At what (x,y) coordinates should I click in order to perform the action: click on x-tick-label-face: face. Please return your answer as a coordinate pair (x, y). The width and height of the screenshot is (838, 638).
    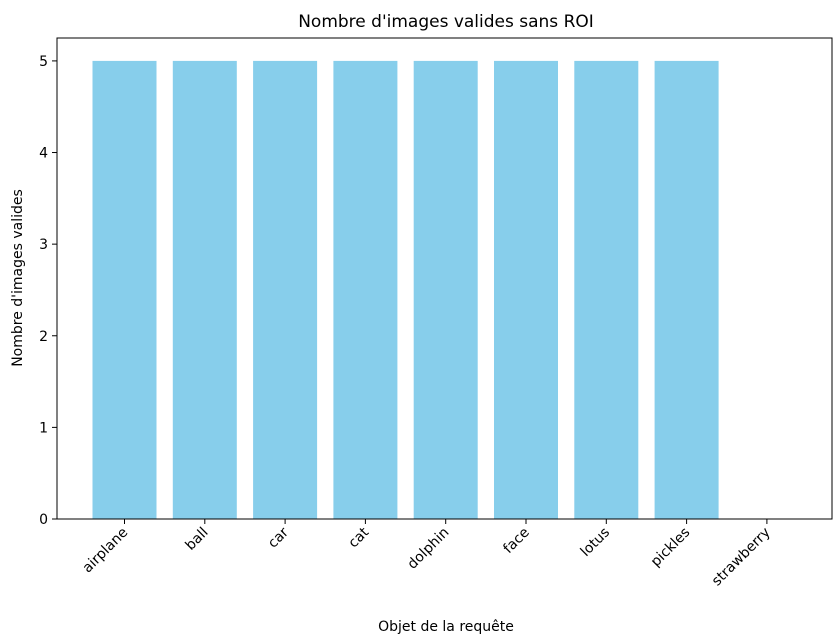
    Looking at the image, I should click on (516, 541).